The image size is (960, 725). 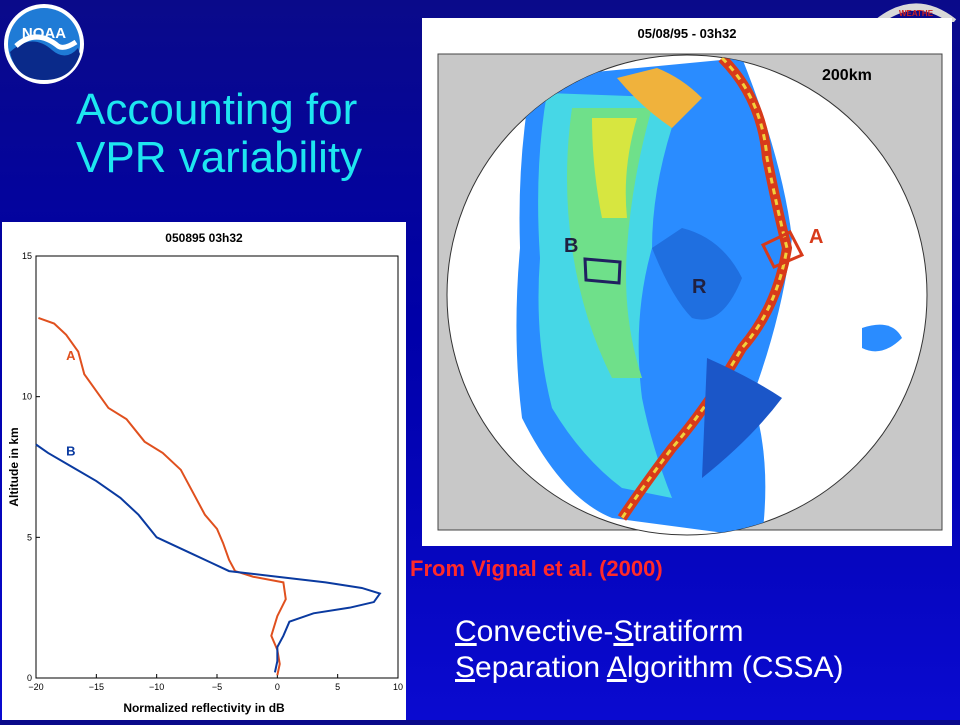 I want to click on profile-line-b, so click(x=208, y=558).